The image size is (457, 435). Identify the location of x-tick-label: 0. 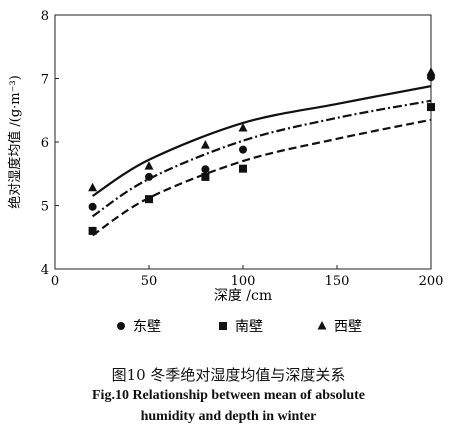
(55, 281).